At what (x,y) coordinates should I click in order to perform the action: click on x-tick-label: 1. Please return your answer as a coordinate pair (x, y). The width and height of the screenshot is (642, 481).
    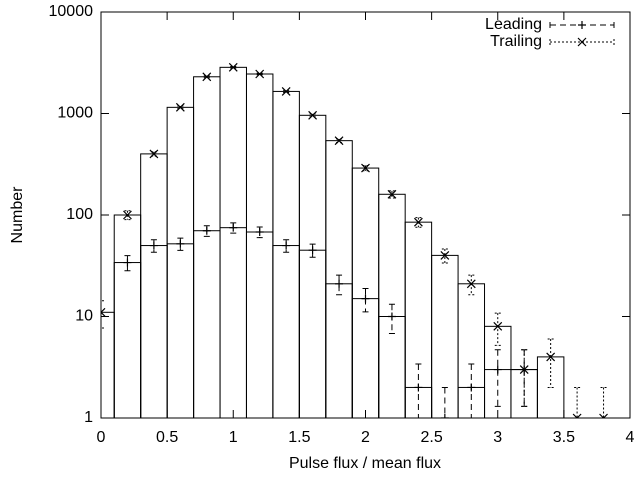
    Looking at the image, I should click on (233, 437).